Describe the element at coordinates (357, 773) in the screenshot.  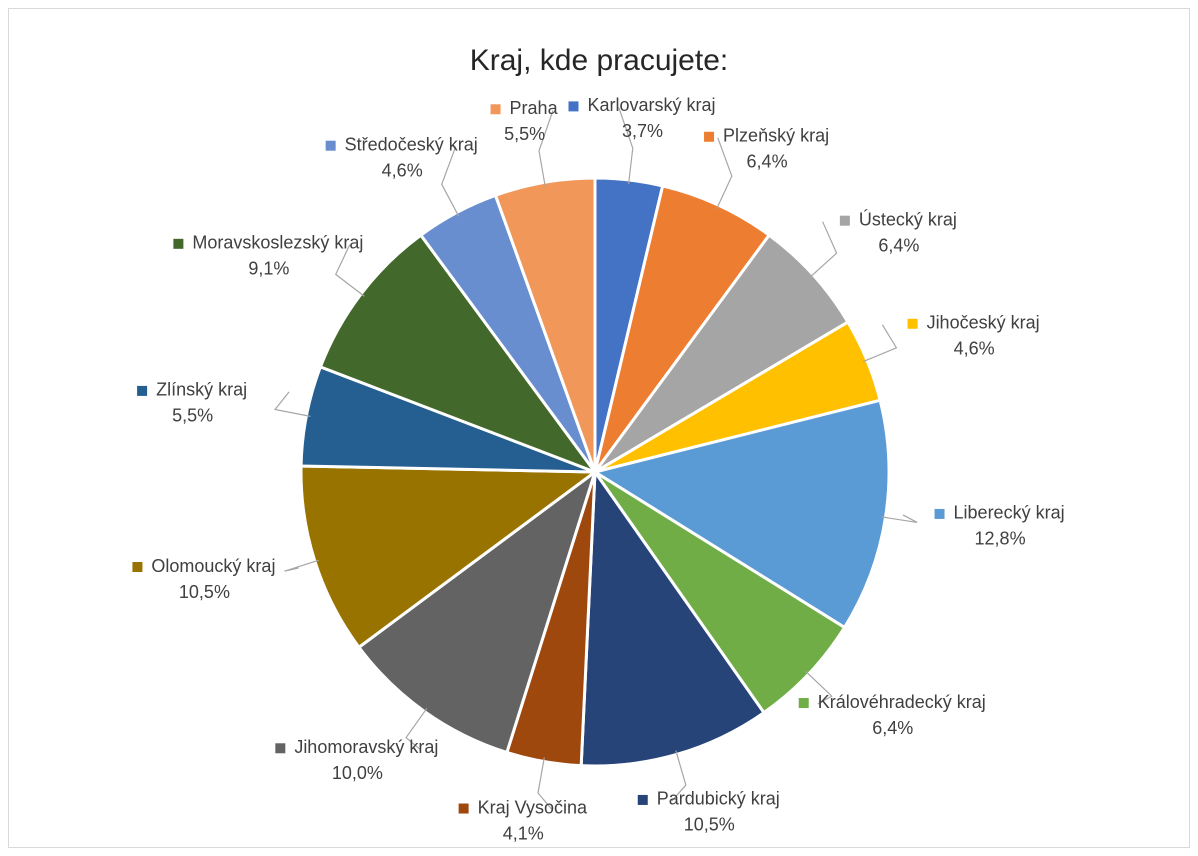
I see `data-label-value: 10,0%` at that location.